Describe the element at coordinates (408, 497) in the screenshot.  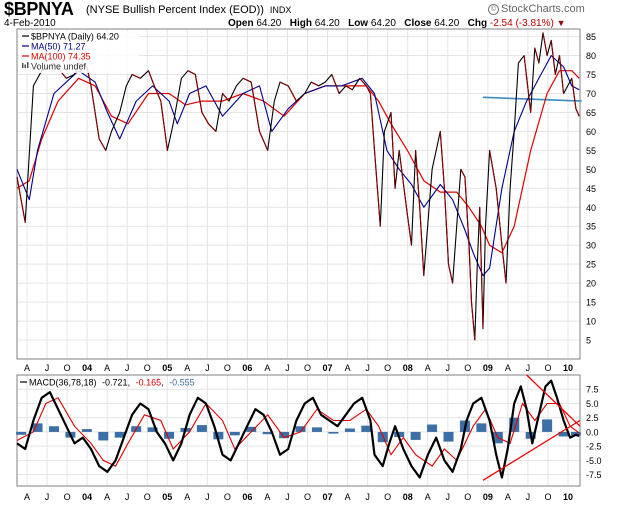
I see `macd-x-tick-label: 08` at that location.